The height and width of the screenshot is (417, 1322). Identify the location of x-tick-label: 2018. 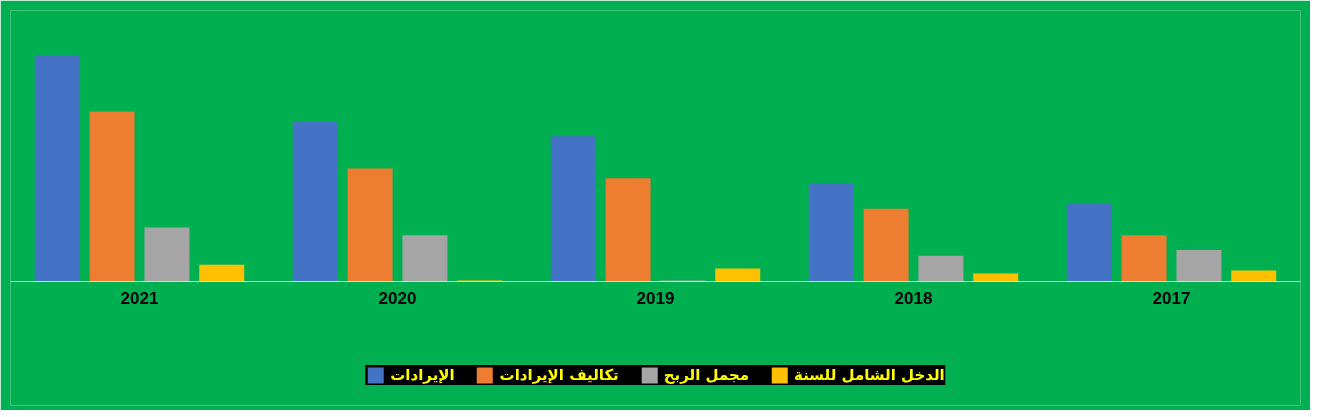
(913, 299).